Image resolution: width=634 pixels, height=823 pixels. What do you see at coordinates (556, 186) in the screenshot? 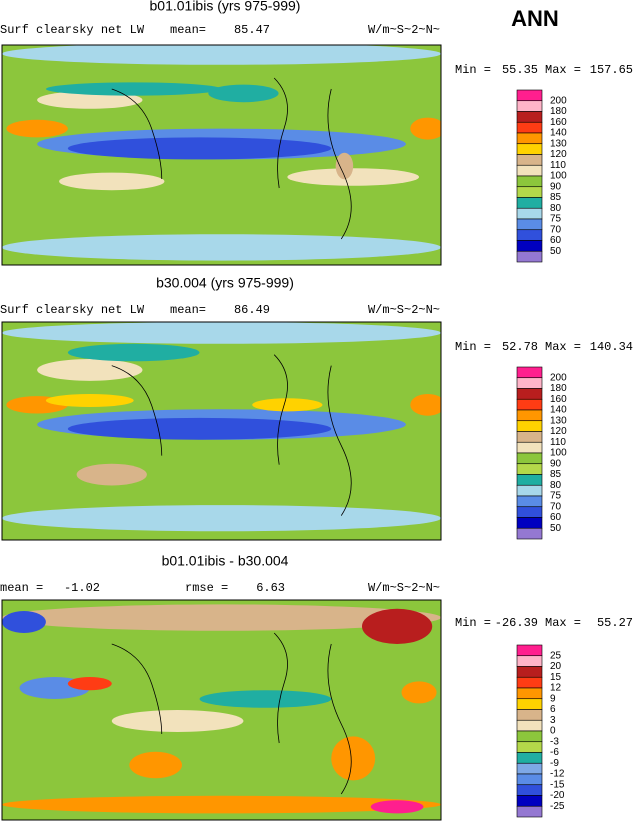
I see `colorbar-label: 90` at bounding box center [556, 186].